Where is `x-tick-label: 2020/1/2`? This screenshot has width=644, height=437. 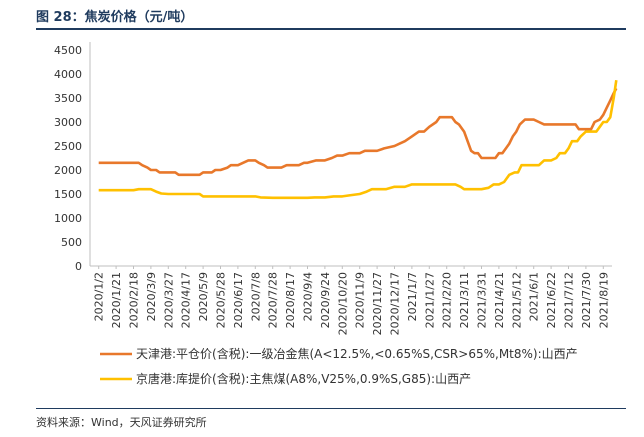
x-tick-label: 2020/1/2 is located at coordinates (99, 296).